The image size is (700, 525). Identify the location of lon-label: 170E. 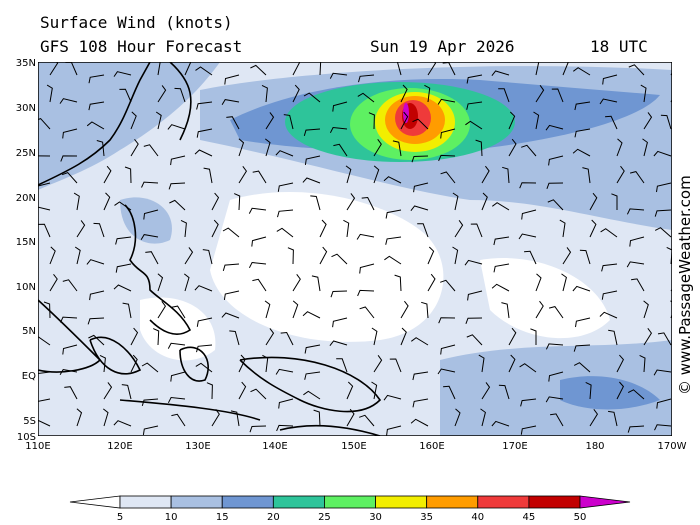
(514, 446).